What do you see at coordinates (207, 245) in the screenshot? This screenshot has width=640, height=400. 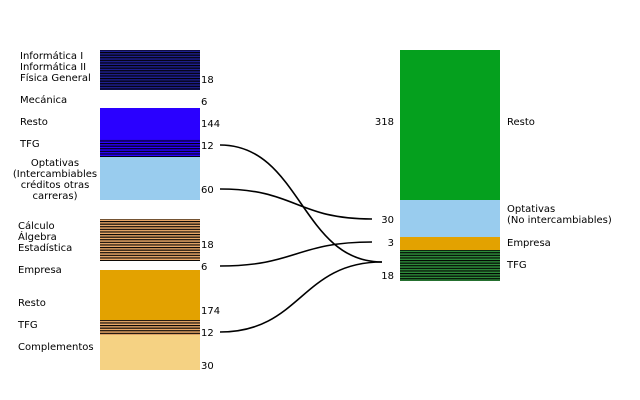 I see `left-value-basics-bottom: 18` at bounding box center [207, 245].